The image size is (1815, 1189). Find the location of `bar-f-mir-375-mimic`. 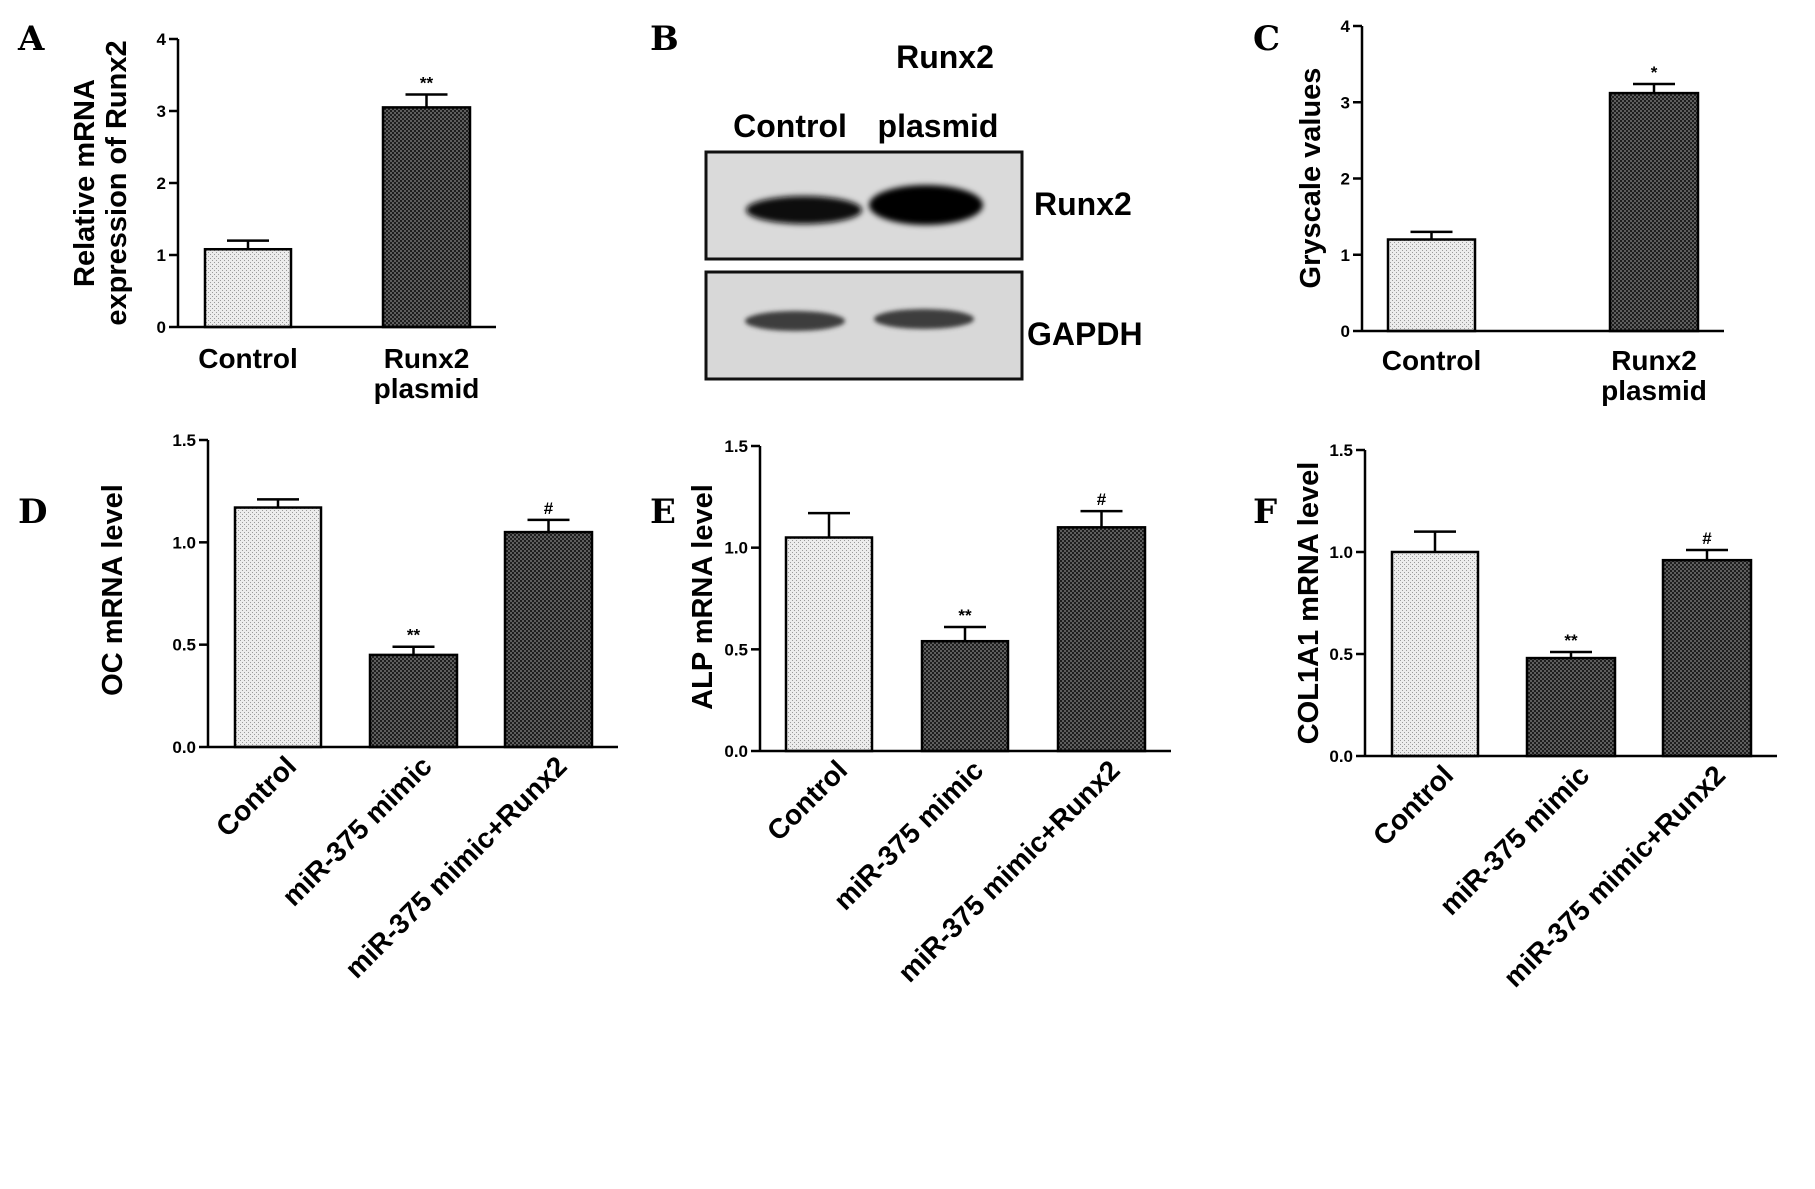

bar-f-mir-375-mimic is located at coordinates (1571, 707).